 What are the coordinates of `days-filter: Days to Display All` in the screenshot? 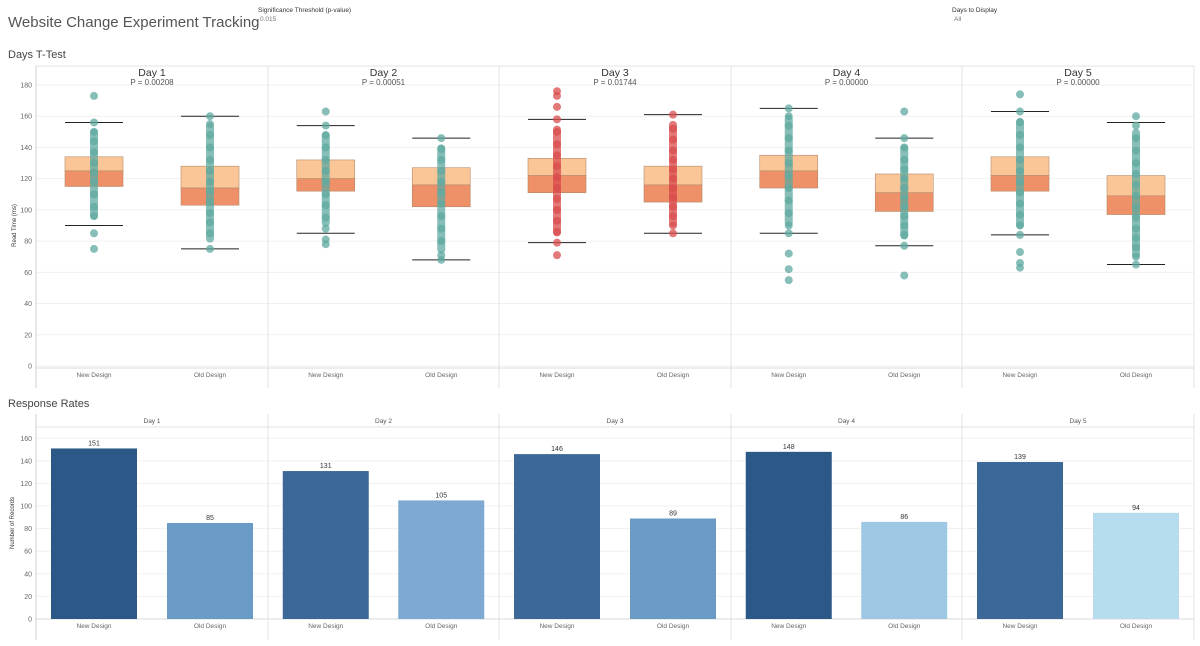 It's located at (974, 15).